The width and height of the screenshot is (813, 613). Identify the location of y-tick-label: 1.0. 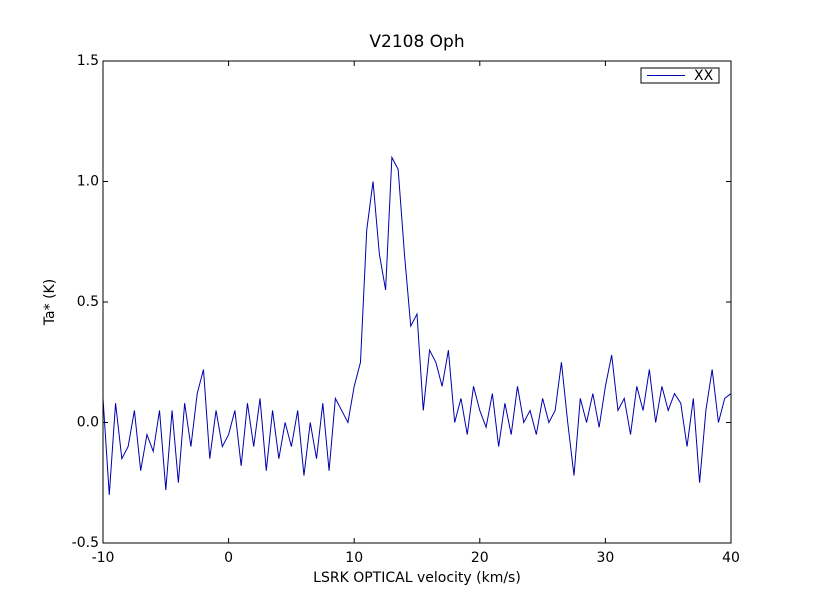
(88, 182).